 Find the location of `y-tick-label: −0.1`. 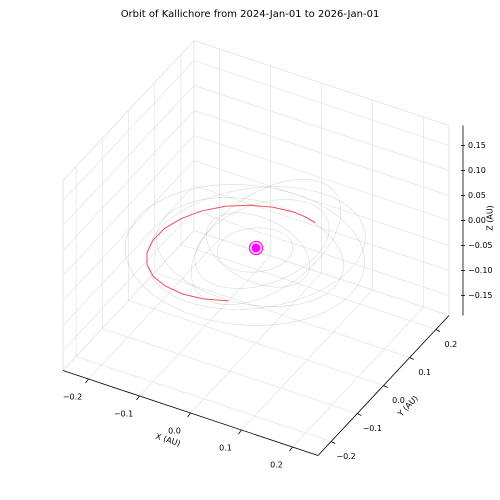

y-tick-label: −0.1 is located at coordinates (372, 428).